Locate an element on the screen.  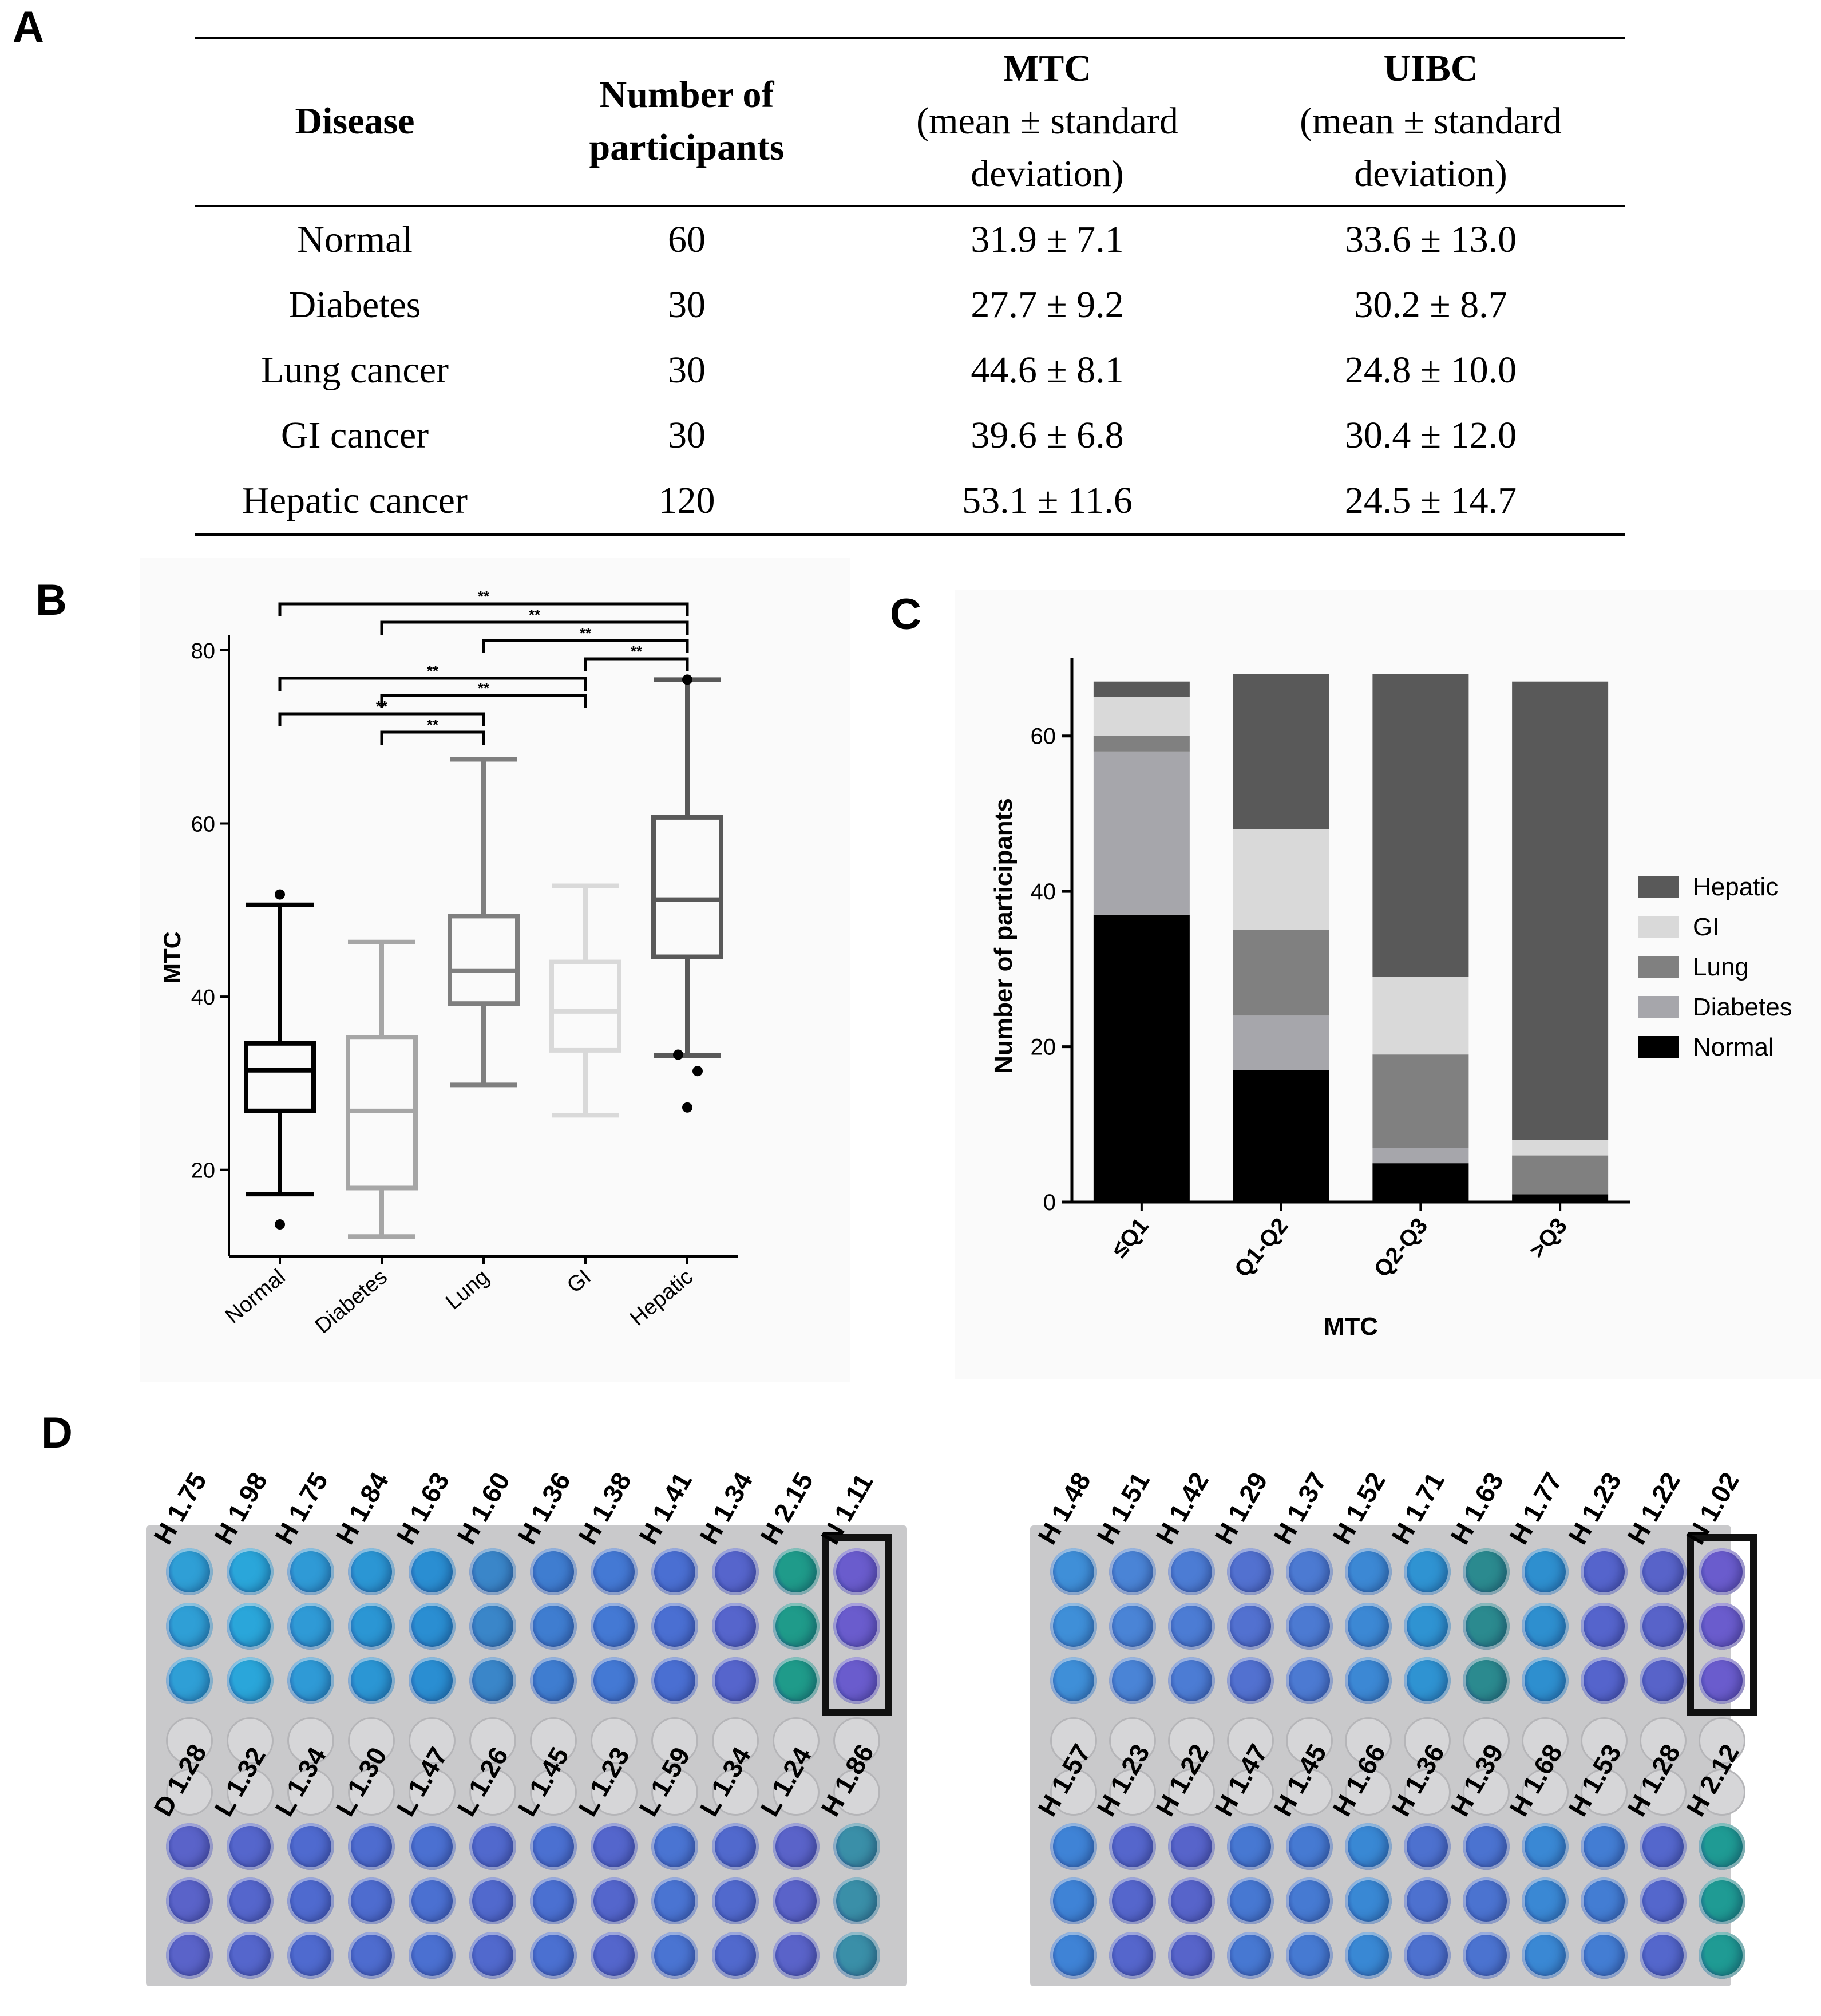
y-tick-label: 0 is located at coordinates (1049, 1203).